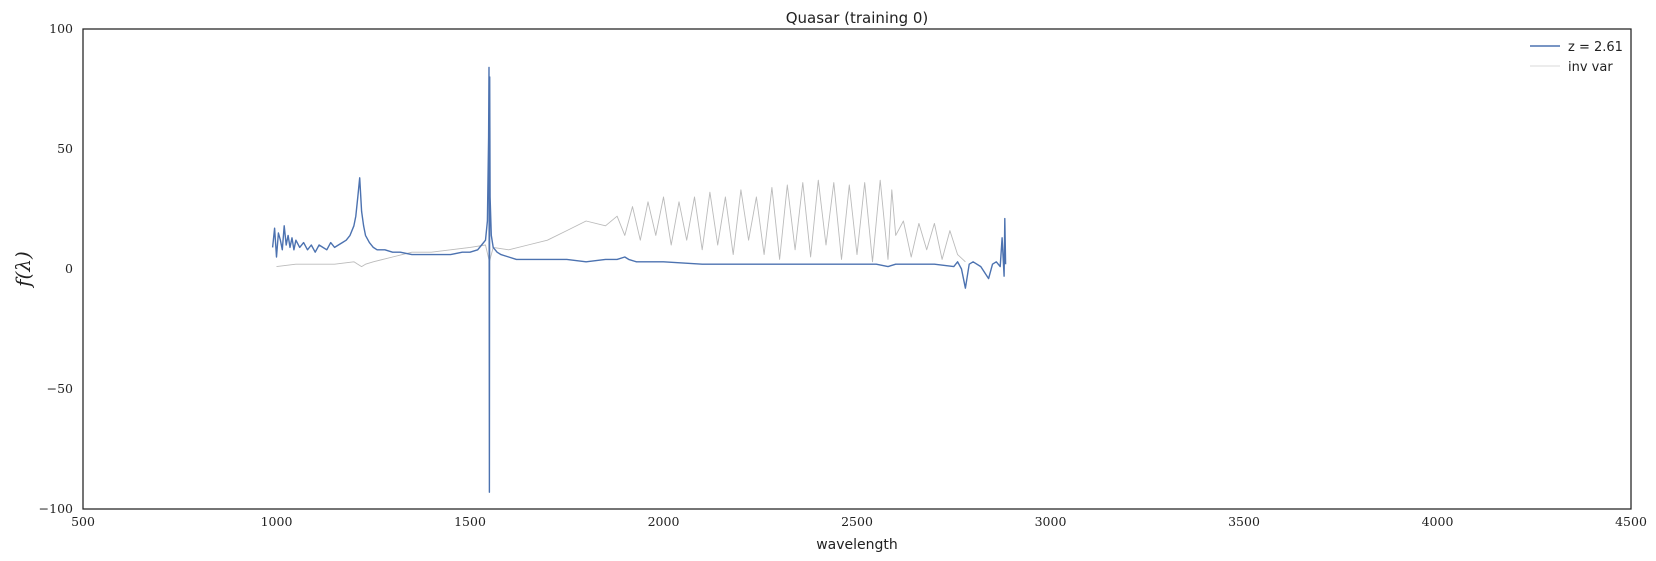  I want to click on x-tick-label: 2500, so click(857, 521).